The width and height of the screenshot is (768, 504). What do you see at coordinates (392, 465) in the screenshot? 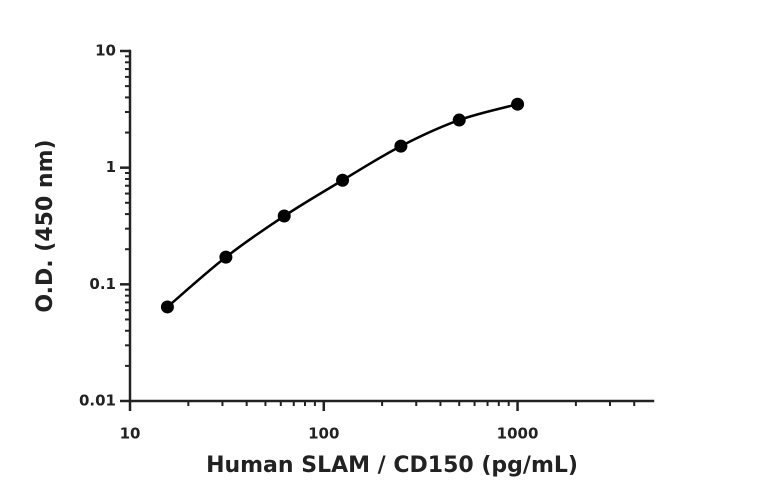
I see `x-axis-label: Human SLAM / CD150 (pg/mL)` at bounding box center [392, 465].